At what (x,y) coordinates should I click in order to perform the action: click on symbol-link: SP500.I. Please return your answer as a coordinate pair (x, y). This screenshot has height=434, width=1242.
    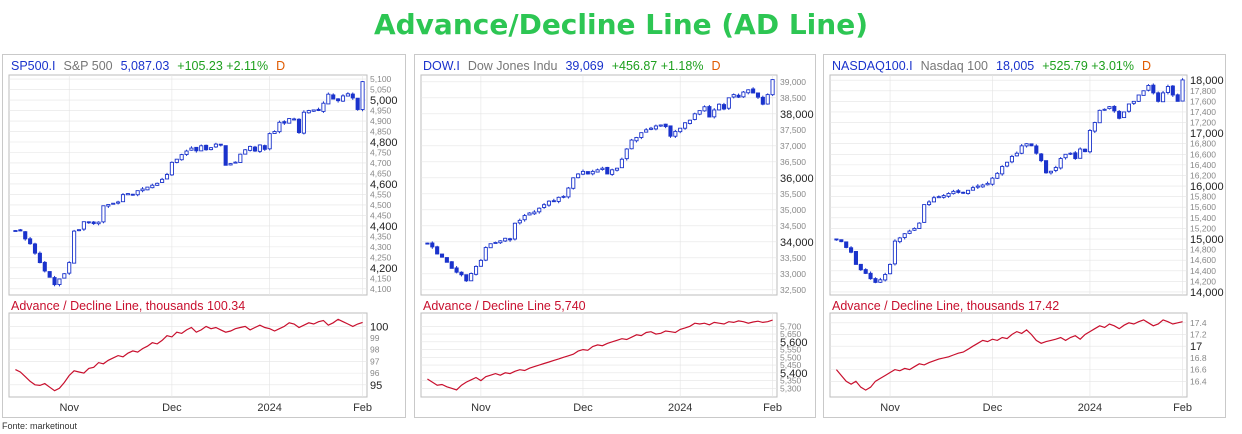
    Looking at the image, I should click on (33, 66).